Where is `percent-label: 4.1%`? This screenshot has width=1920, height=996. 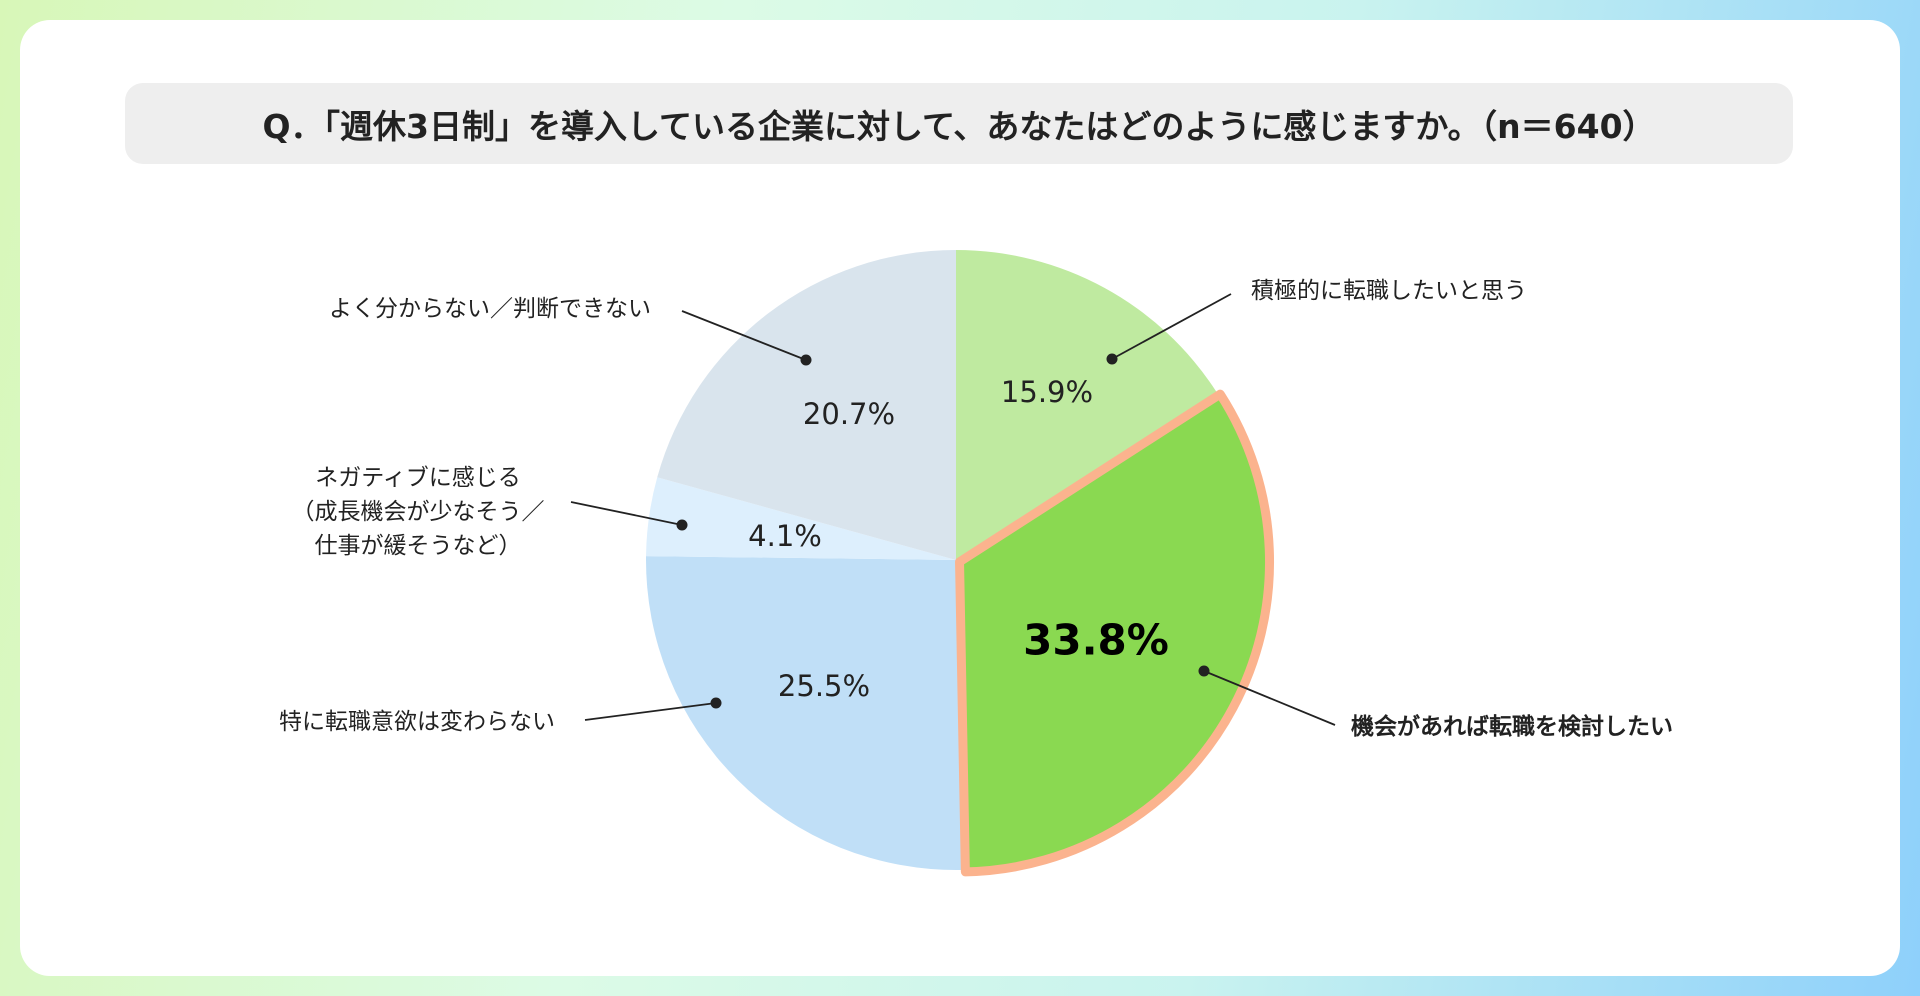
percent-label: 4.1% is located at coordinates (785, 536).